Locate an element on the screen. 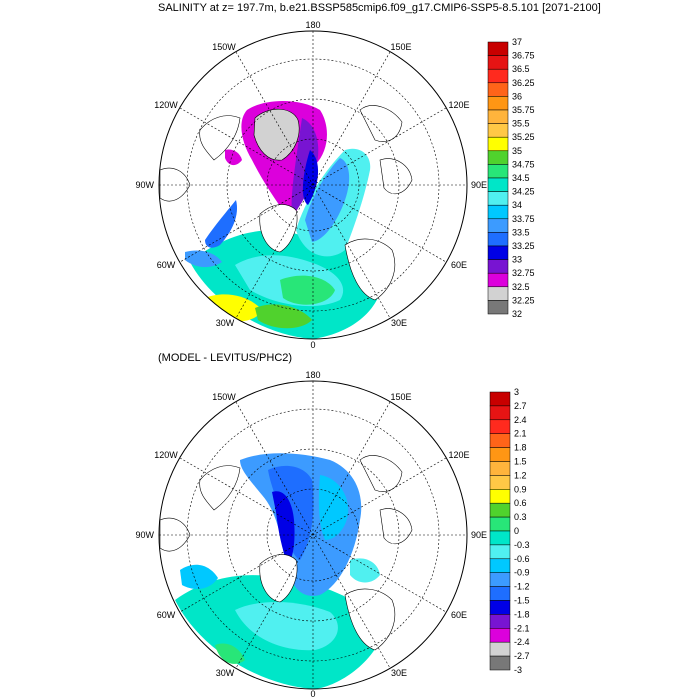 Image resolution: width=700 pixels, height=700 pixels. colorbar-tick-label: 2.1 is located at coordinates (520, 434).